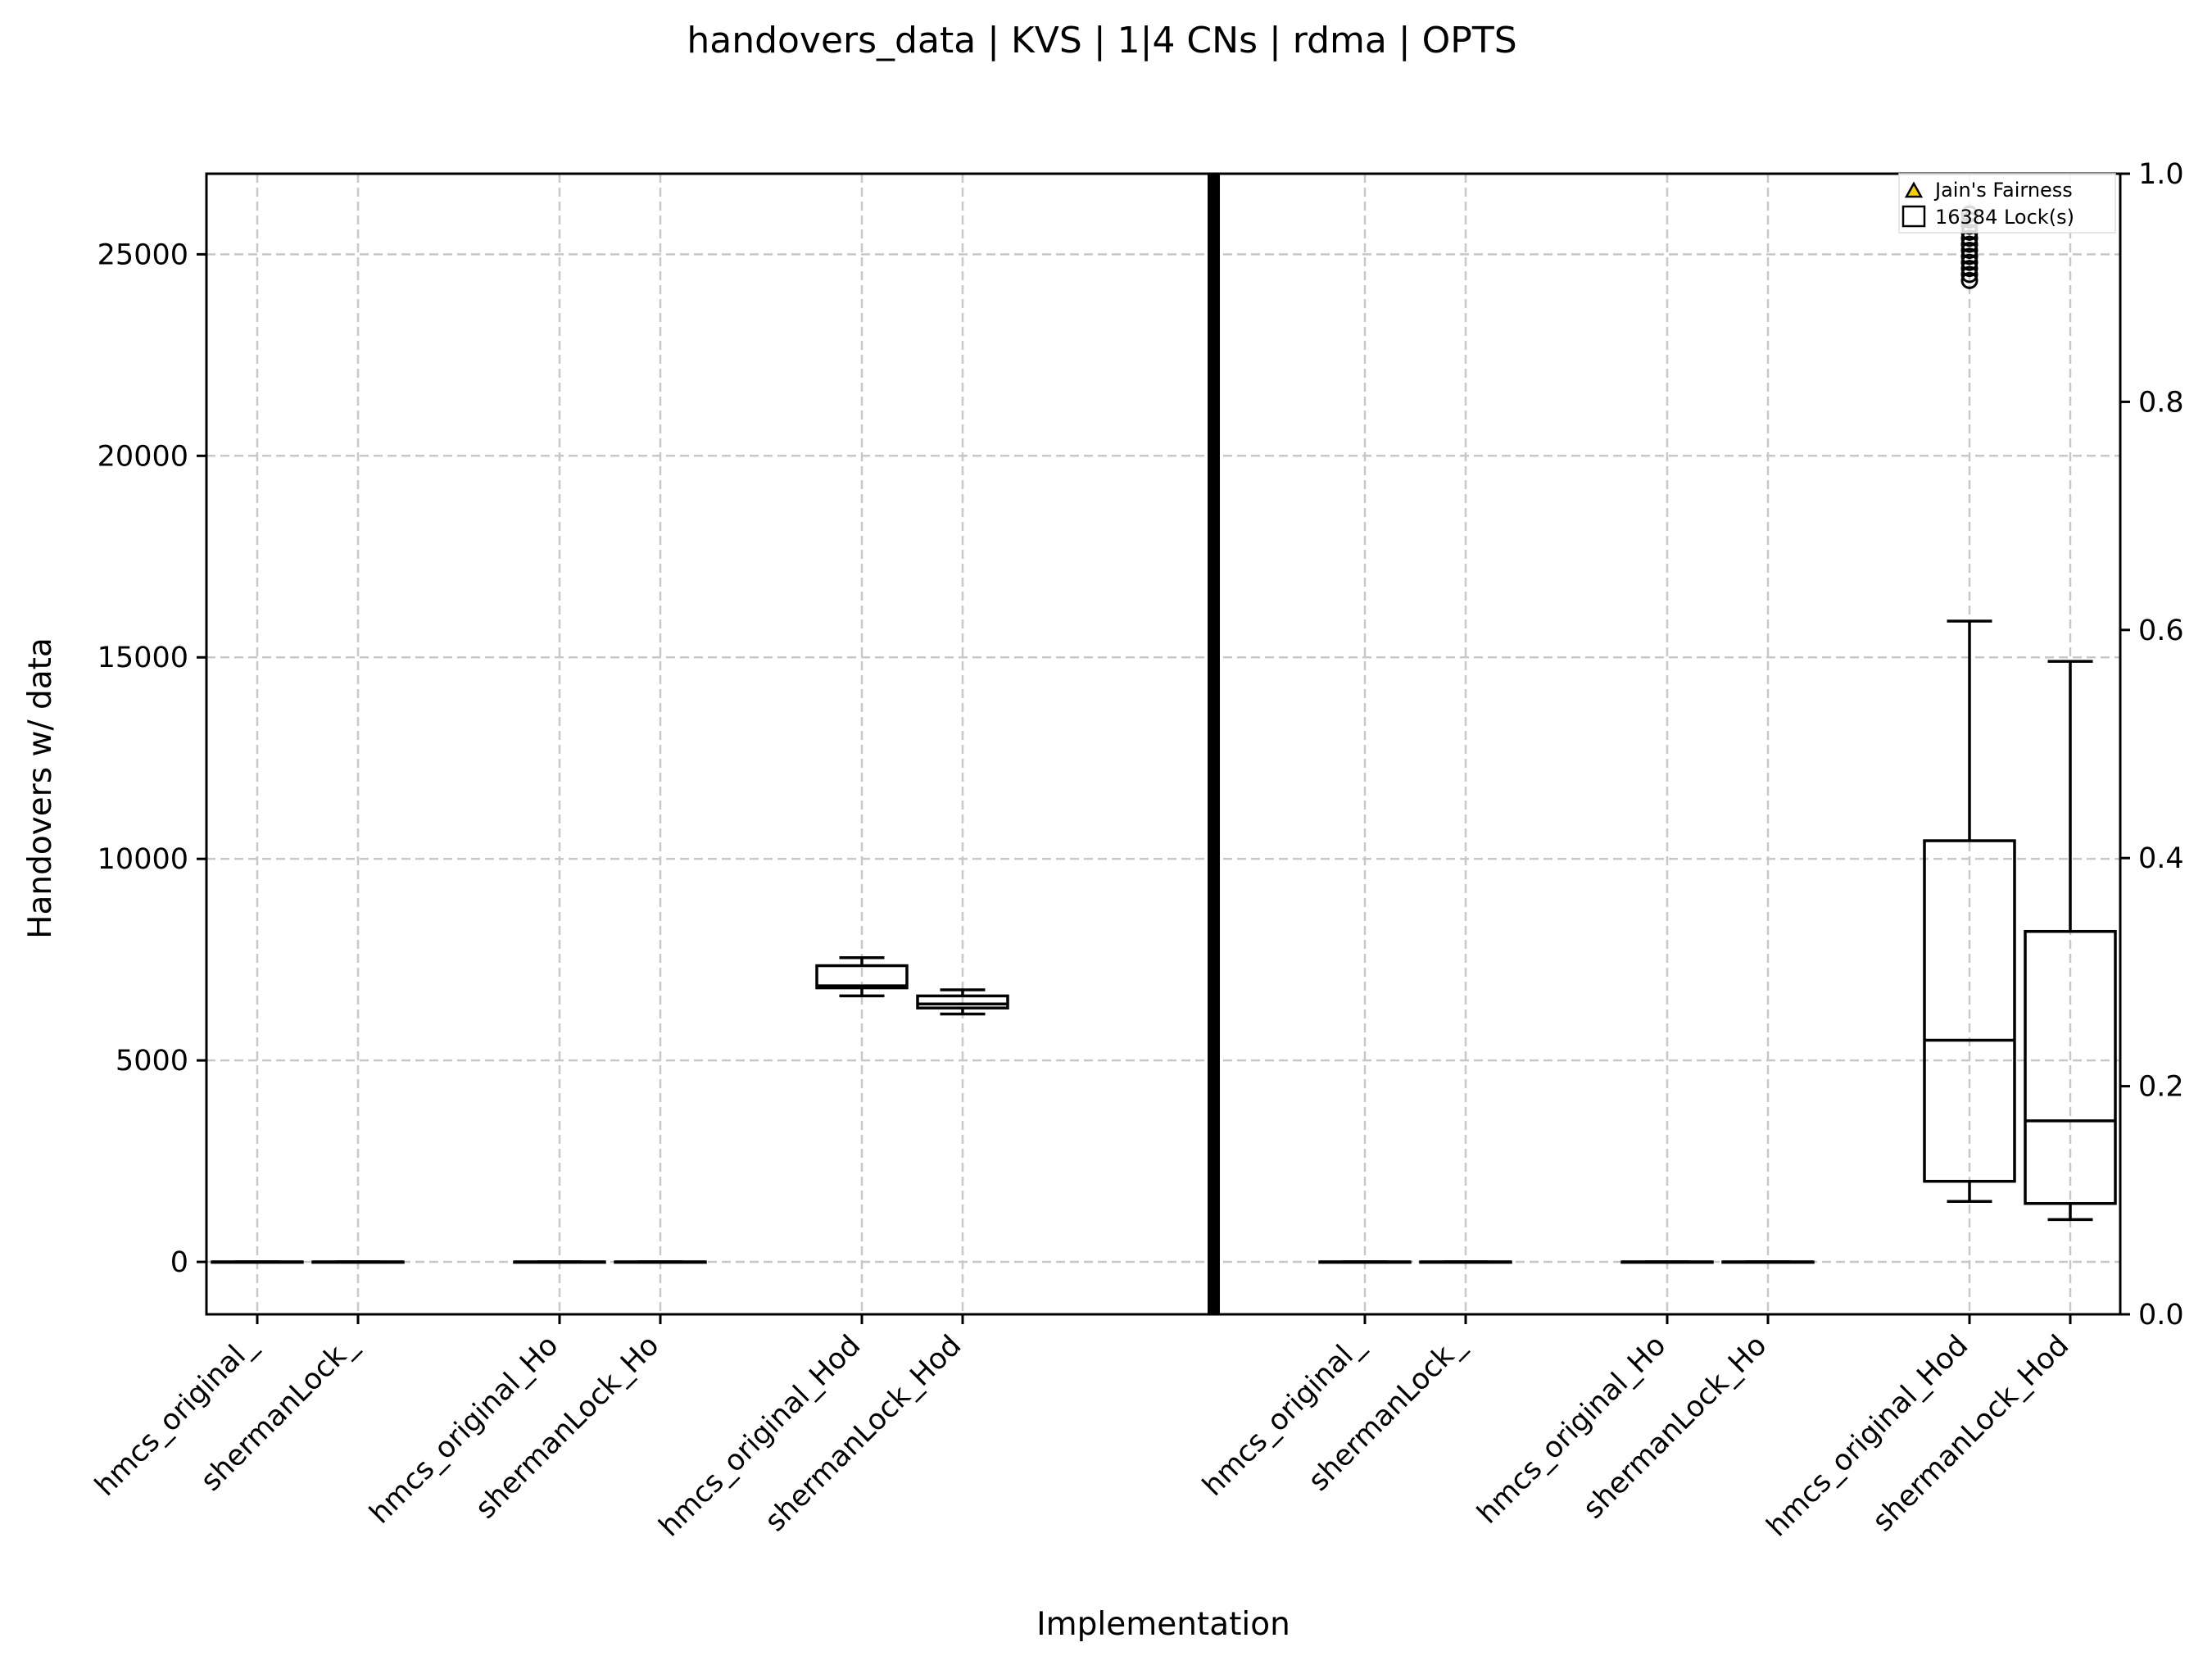 The height and width of the screenshot is (1656, 2212). I want to click on y2-tick-label: 1.0, so click(2161, 174).